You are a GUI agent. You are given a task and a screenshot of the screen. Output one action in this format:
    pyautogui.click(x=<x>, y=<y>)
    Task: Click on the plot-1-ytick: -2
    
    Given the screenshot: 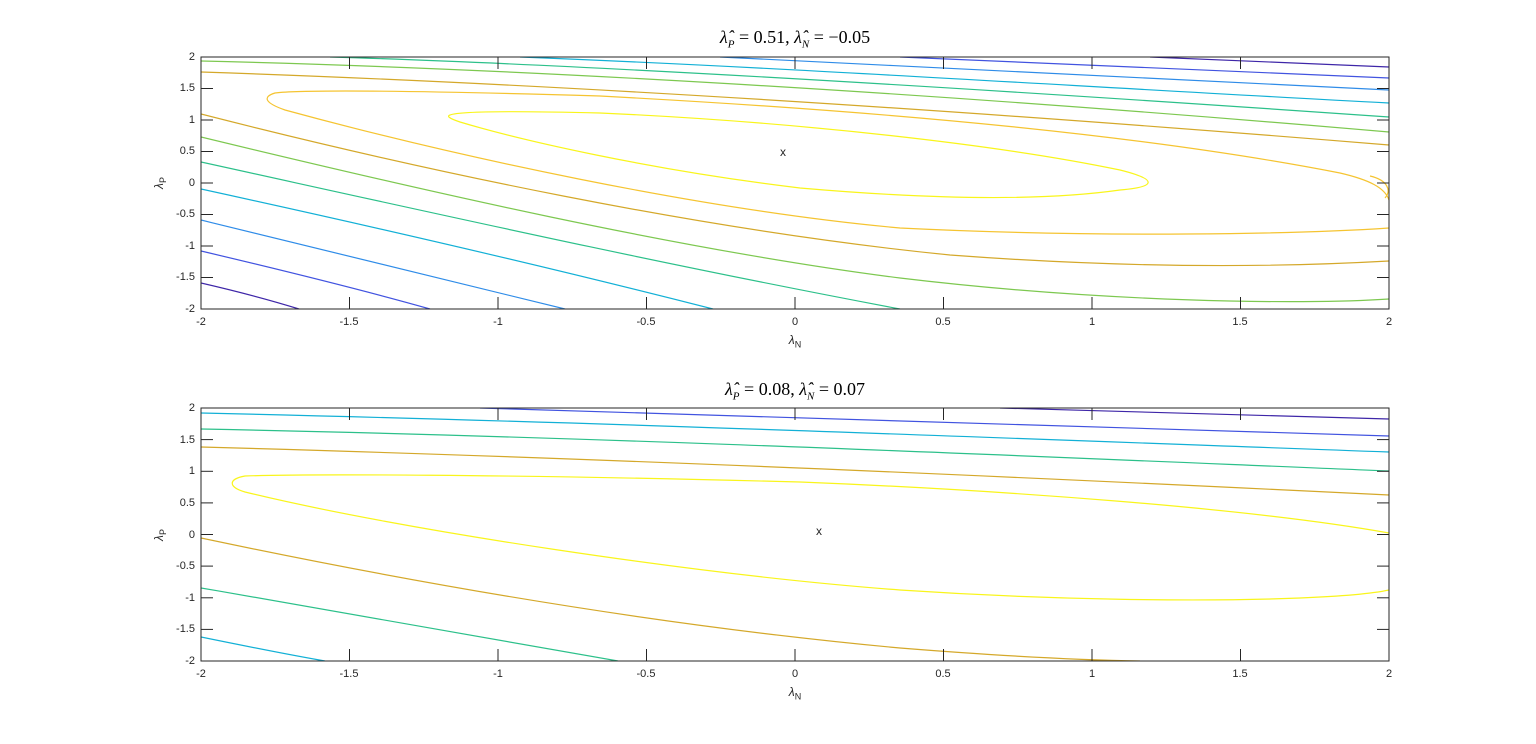 What is the action you would take?
    pyautogui.click(x=190, y=309)
    